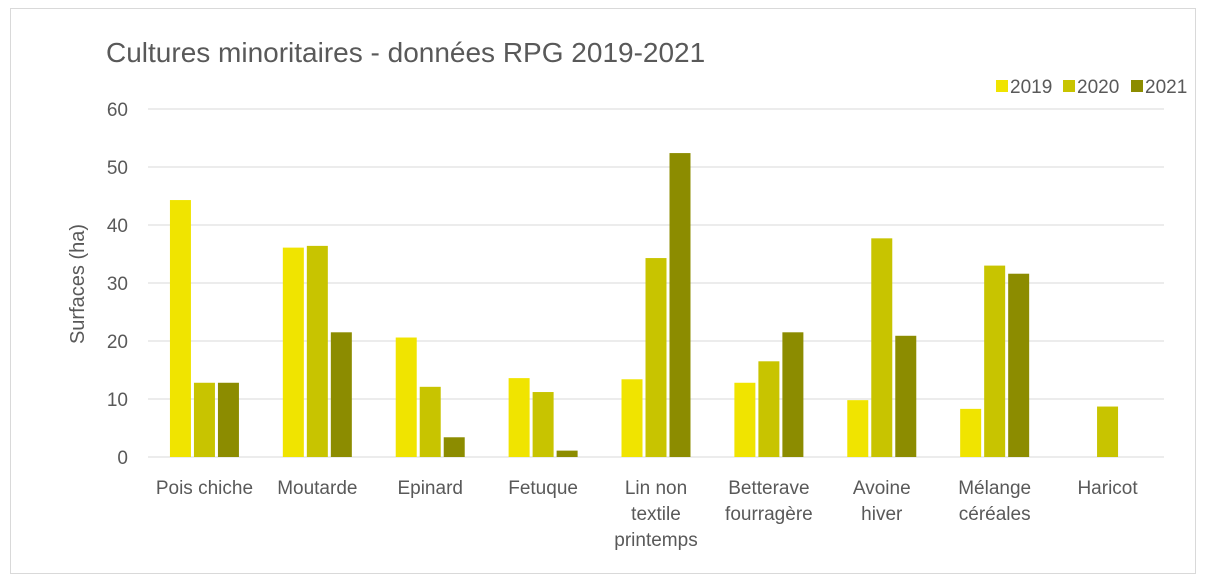 The image size is (1206, 578). I want to click on x-category-label: Pois chiche, so click(204, 488).